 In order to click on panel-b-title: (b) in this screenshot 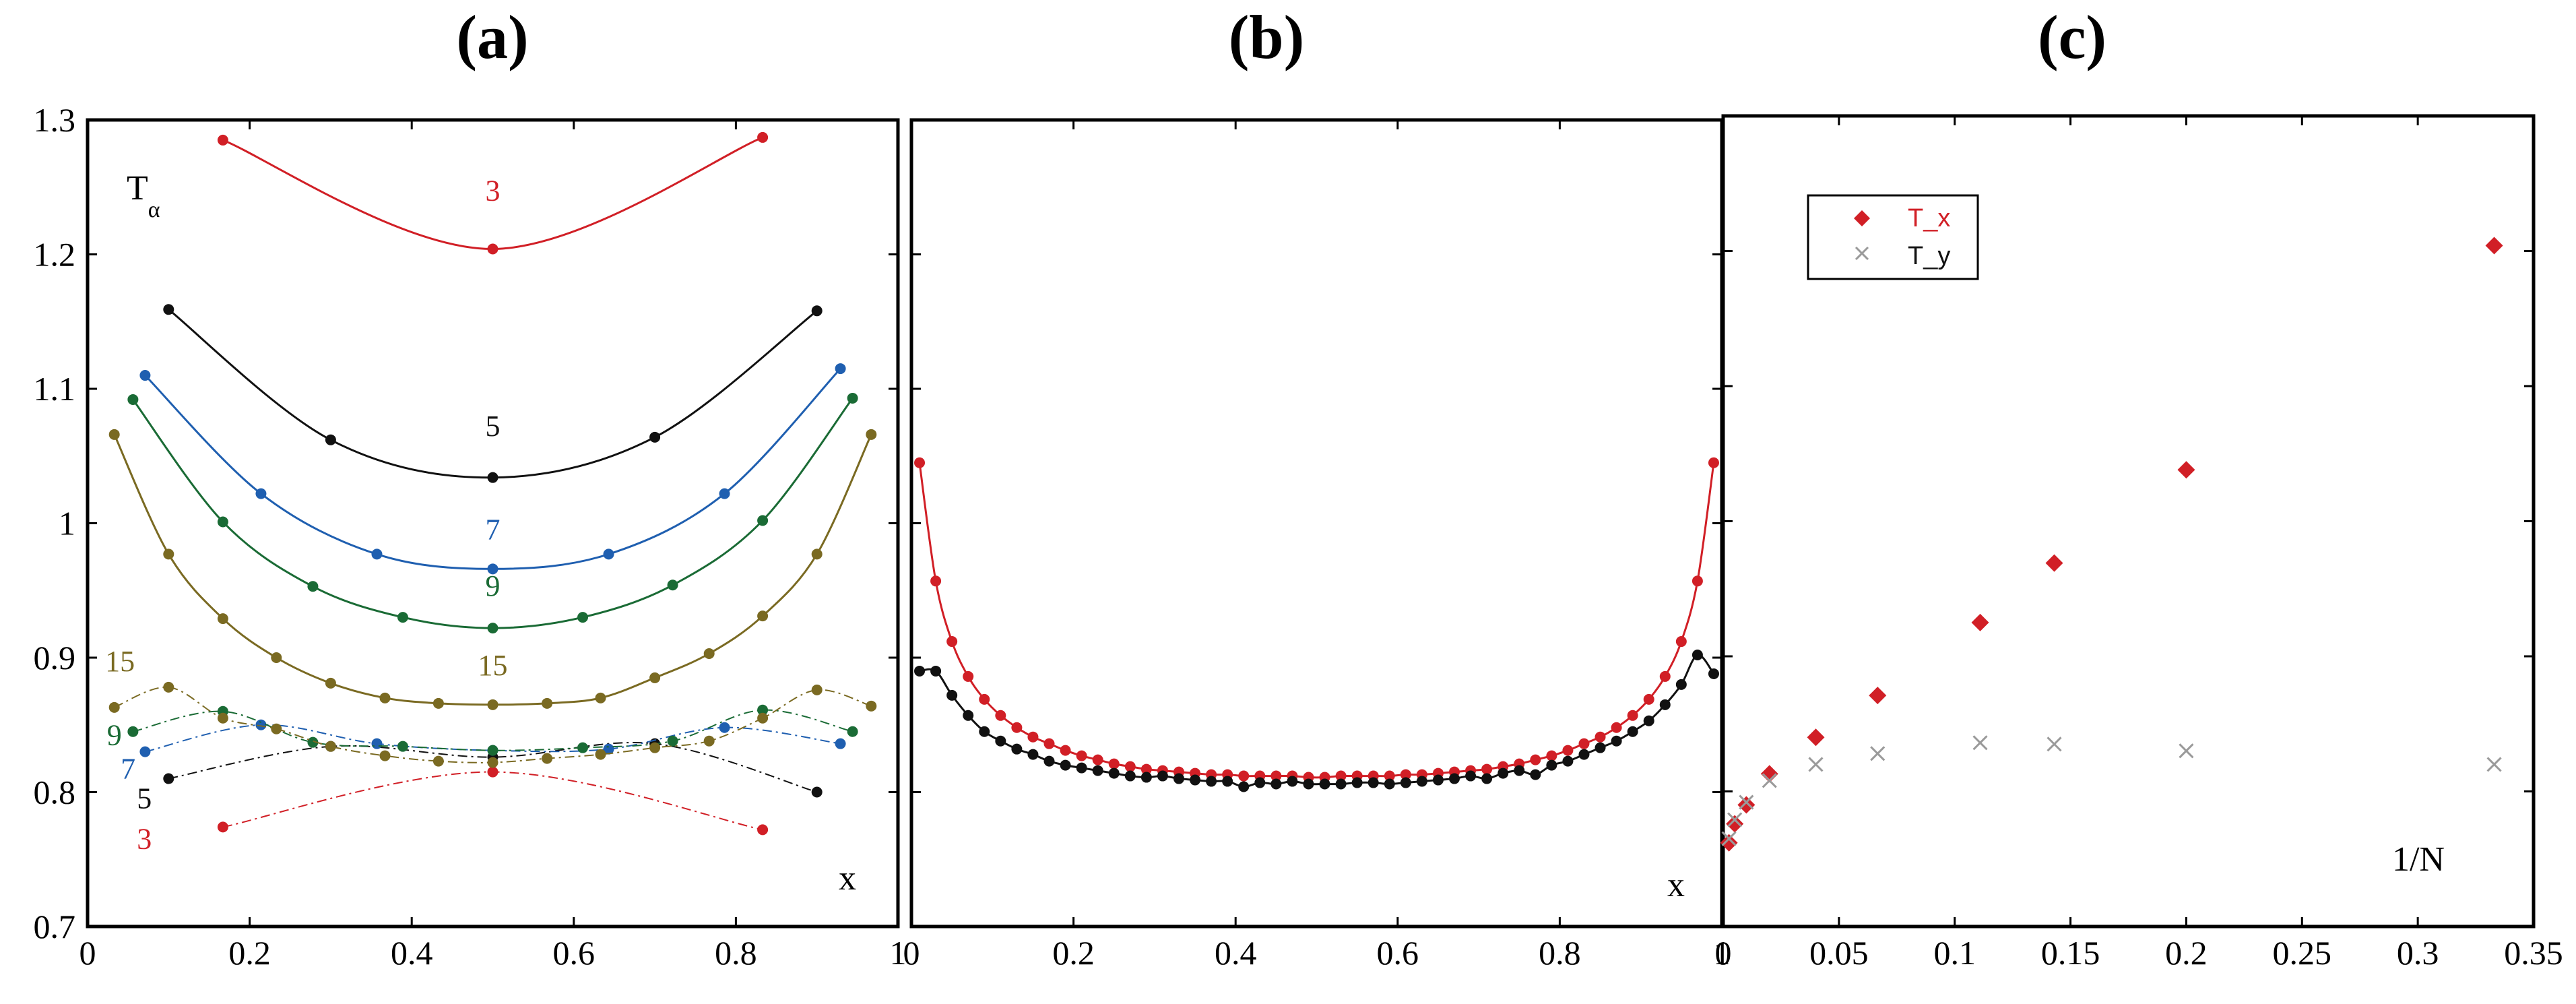, I will do `click(1266, 37)`.